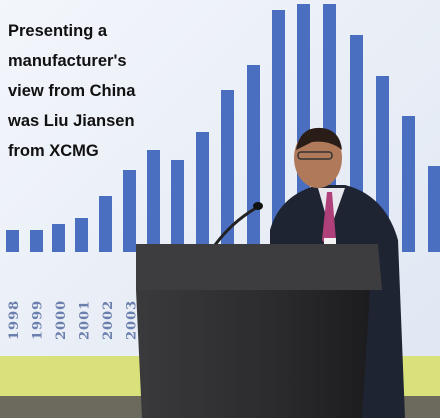 This screenshot has width=440, height=418. Describe the element at coordinates (259, 267) in the screenshot. I see `podium-top` at that location.